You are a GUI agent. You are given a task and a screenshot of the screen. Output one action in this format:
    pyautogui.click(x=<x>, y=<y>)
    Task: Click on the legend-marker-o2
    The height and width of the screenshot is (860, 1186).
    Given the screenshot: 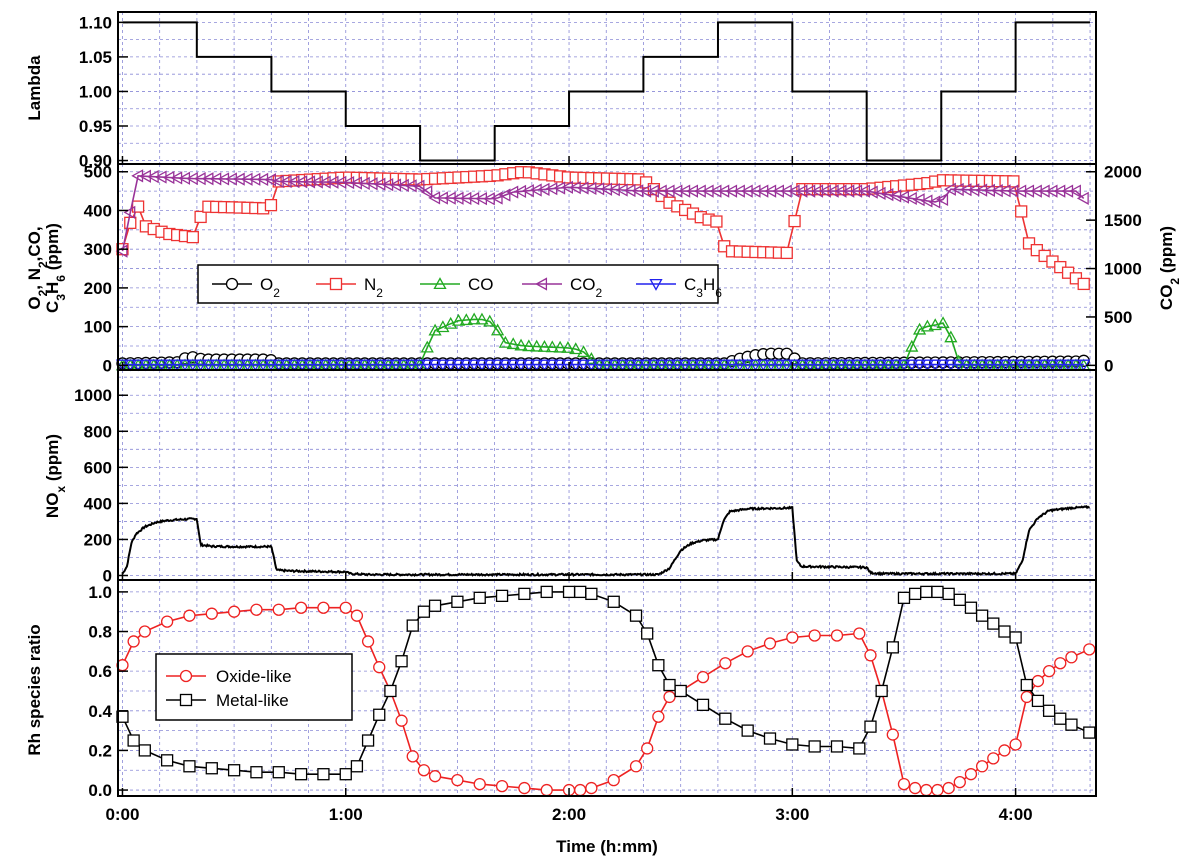 What is the action you would take?
    pyautogui.click(x=232, y=284)
    